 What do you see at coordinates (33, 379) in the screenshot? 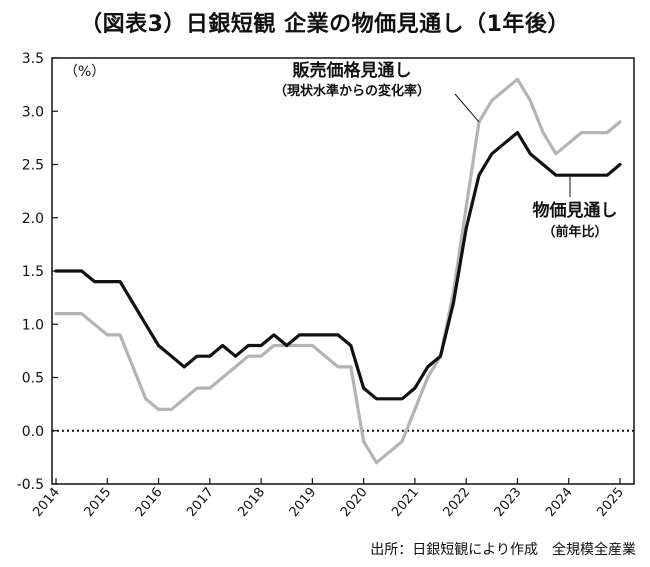
I see `y-tick-label: 0.5` at bounding box center [33, 379].